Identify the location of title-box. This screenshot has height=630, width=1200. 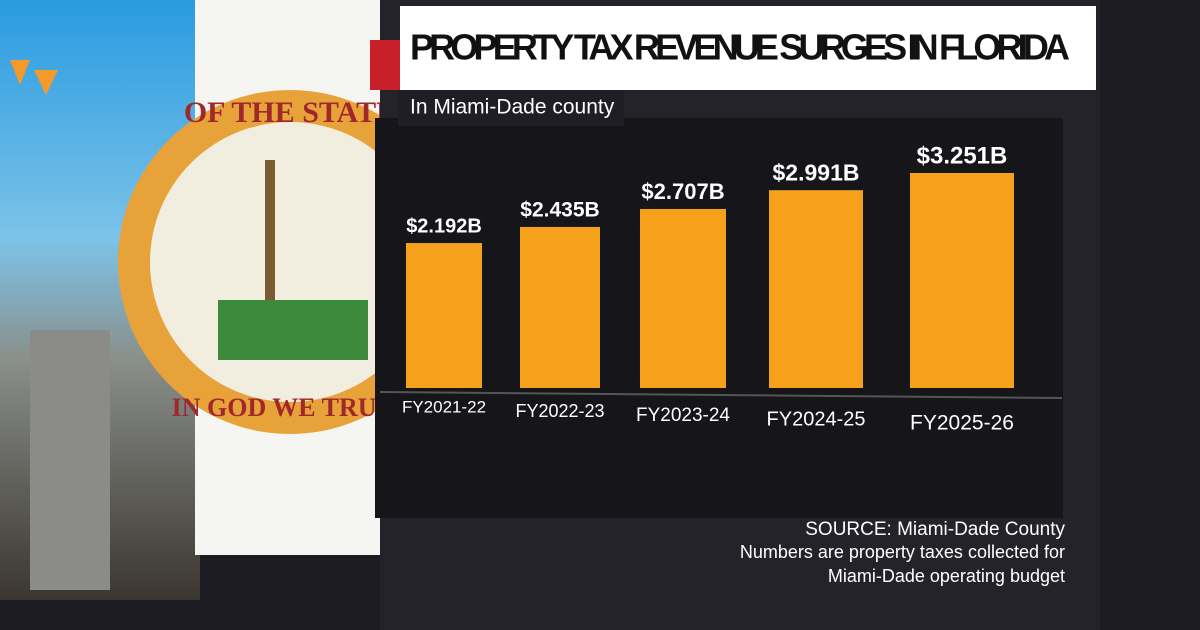
(748, 48).